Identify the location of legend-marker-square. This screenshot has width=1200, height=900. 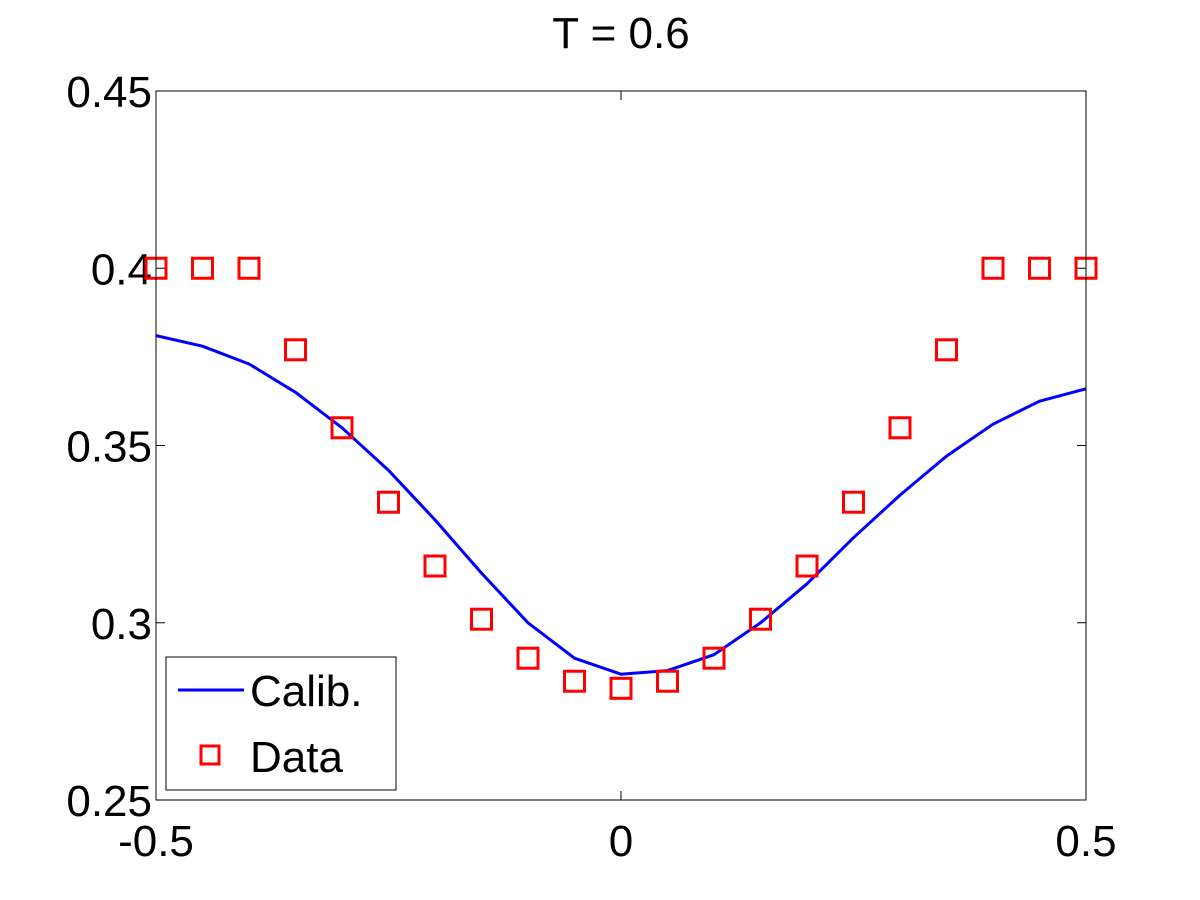
(210, 755).